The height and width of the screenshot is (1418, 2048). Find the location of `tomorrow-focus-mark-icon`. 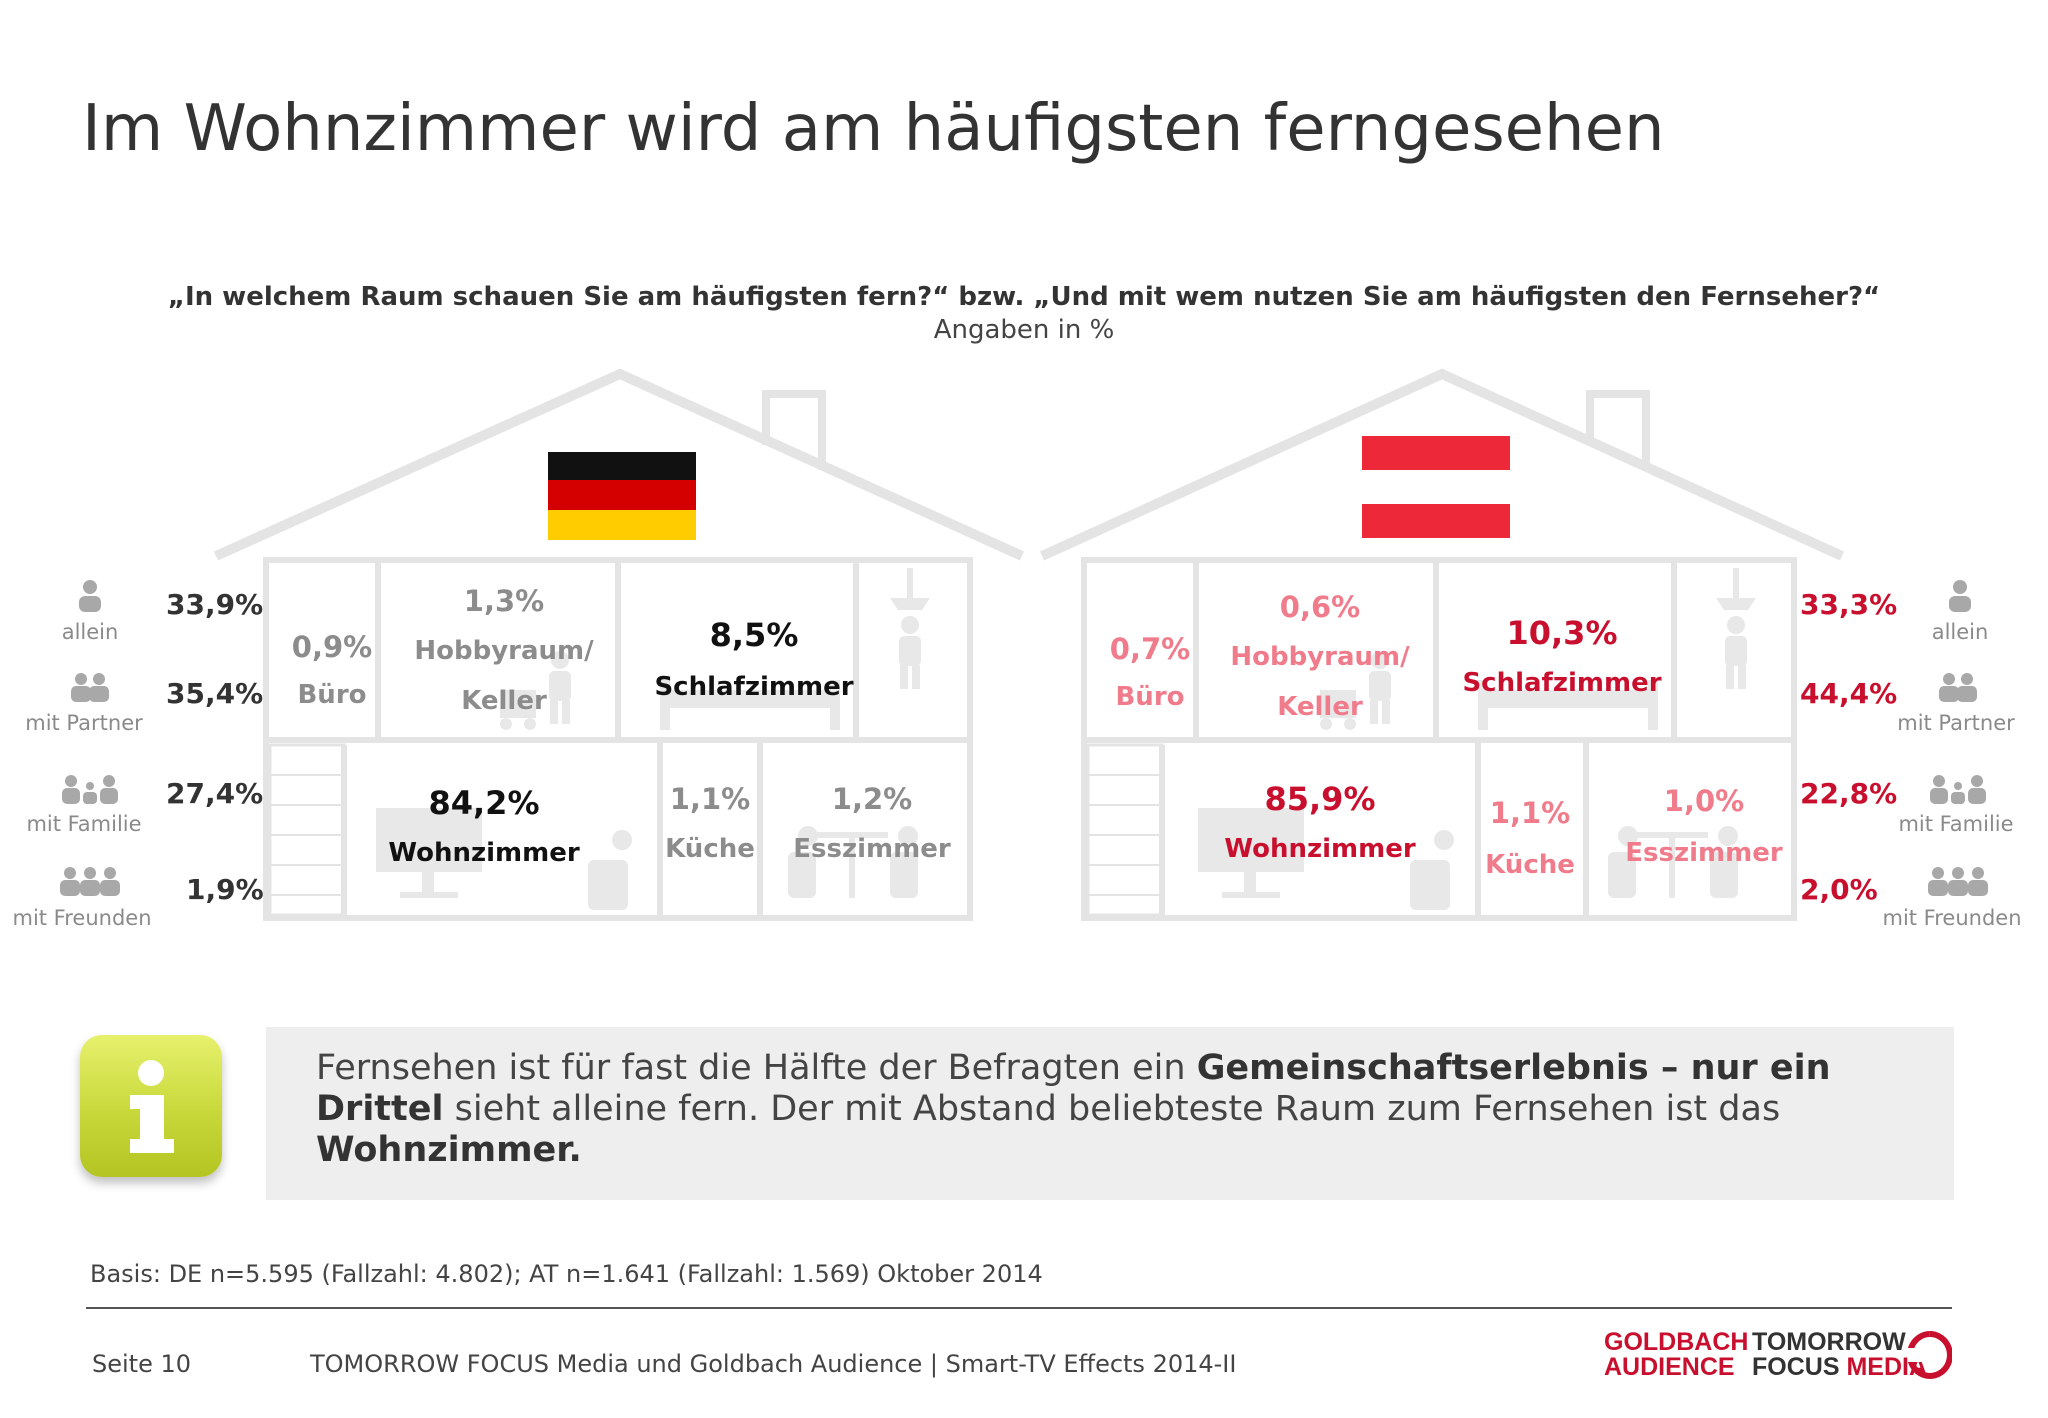

tomorrow-focus-mark-icon is located at coordinates (1930, 1355).